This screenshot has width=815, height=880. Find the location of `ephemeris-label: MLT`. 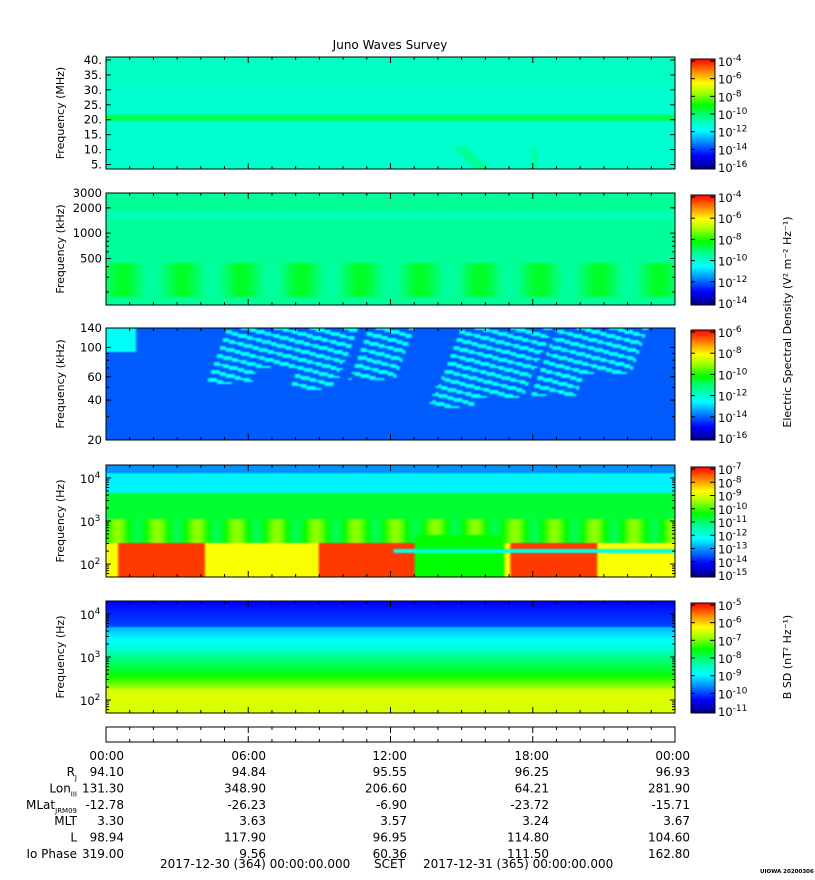

ephemeris-label: MLT is located at coordinates (65, 821).